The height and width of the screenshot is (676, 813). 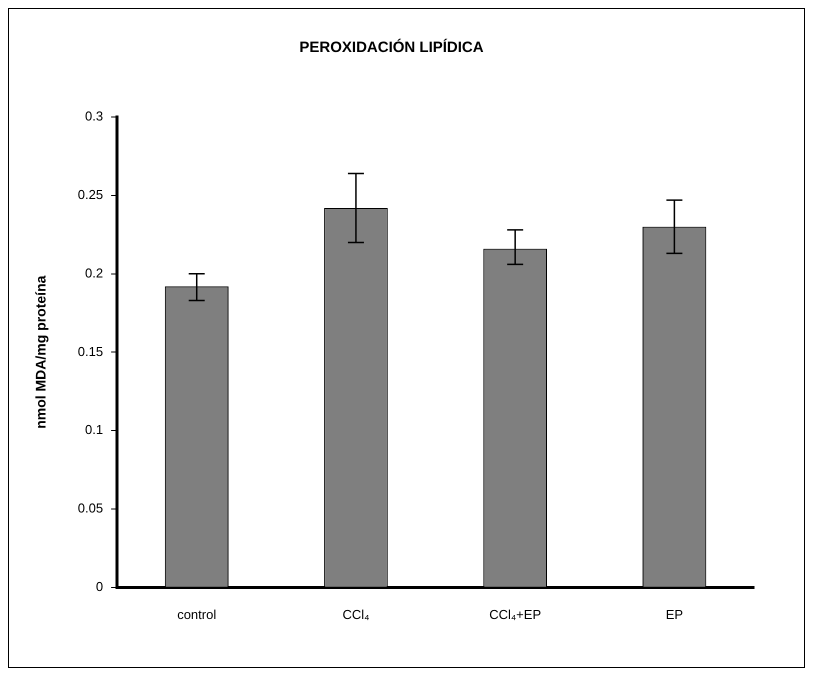 I want to click on y-tick-label: 0.1, so click(x=94, y=430).